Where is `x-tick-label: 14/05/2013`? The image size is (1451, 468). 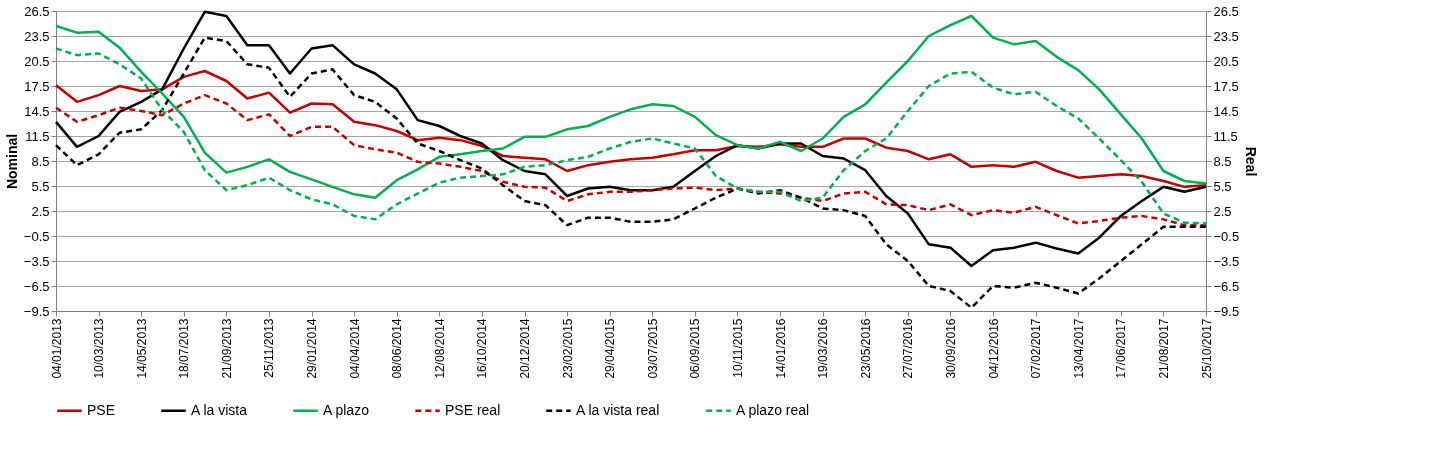
x-tick-label: 14/05/2013 is located at coordinates (141, 348).